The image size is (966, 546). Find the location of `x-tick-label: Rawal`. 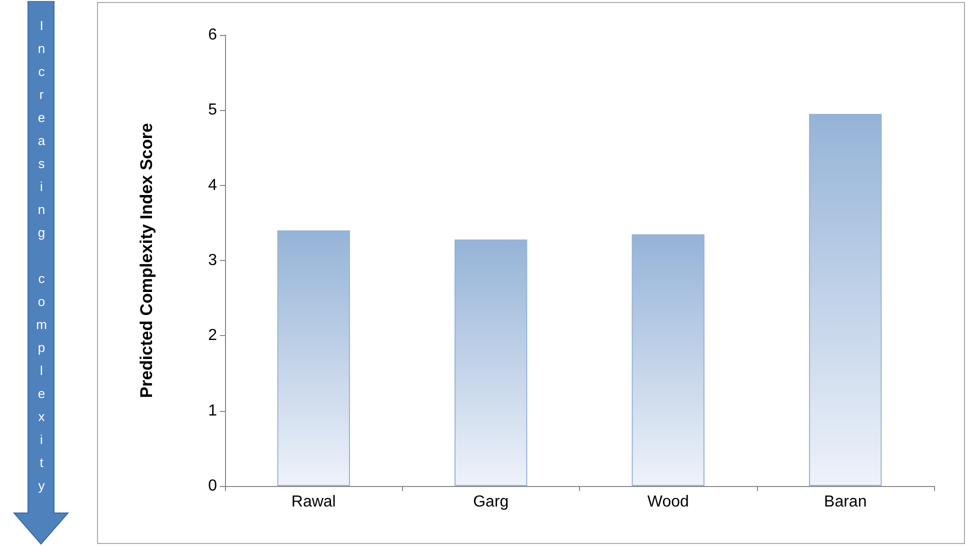

x-tick-label: Rawal is located at coordinates (313, 502).